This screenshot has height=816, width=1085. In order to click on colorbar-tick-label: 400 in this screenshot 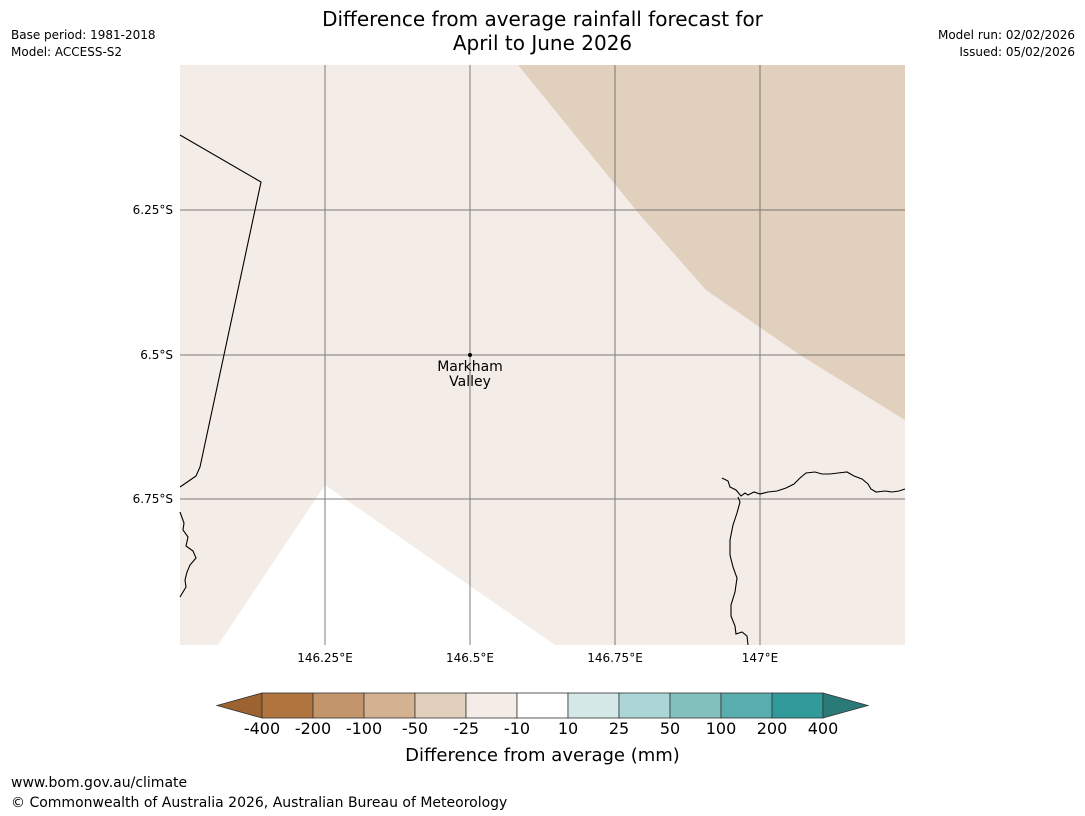, I will do `click(823, 728)`.